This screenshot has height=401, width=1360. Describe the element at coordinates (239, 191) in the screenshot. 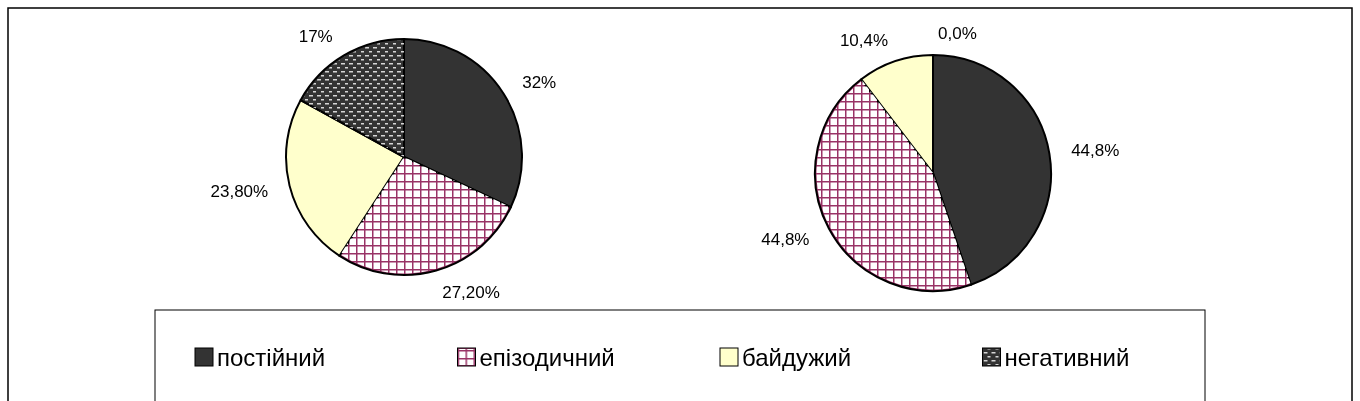

I see `data-label: 23,80%` at that location.